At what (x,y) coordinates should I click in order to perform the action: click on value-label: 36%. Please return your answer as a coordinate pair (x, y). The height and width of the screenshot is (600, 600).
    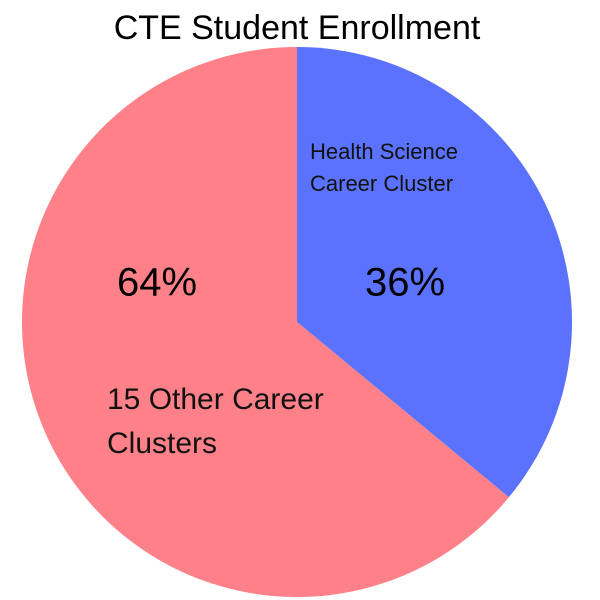
    Looking at the image, I should click on (405, 283).